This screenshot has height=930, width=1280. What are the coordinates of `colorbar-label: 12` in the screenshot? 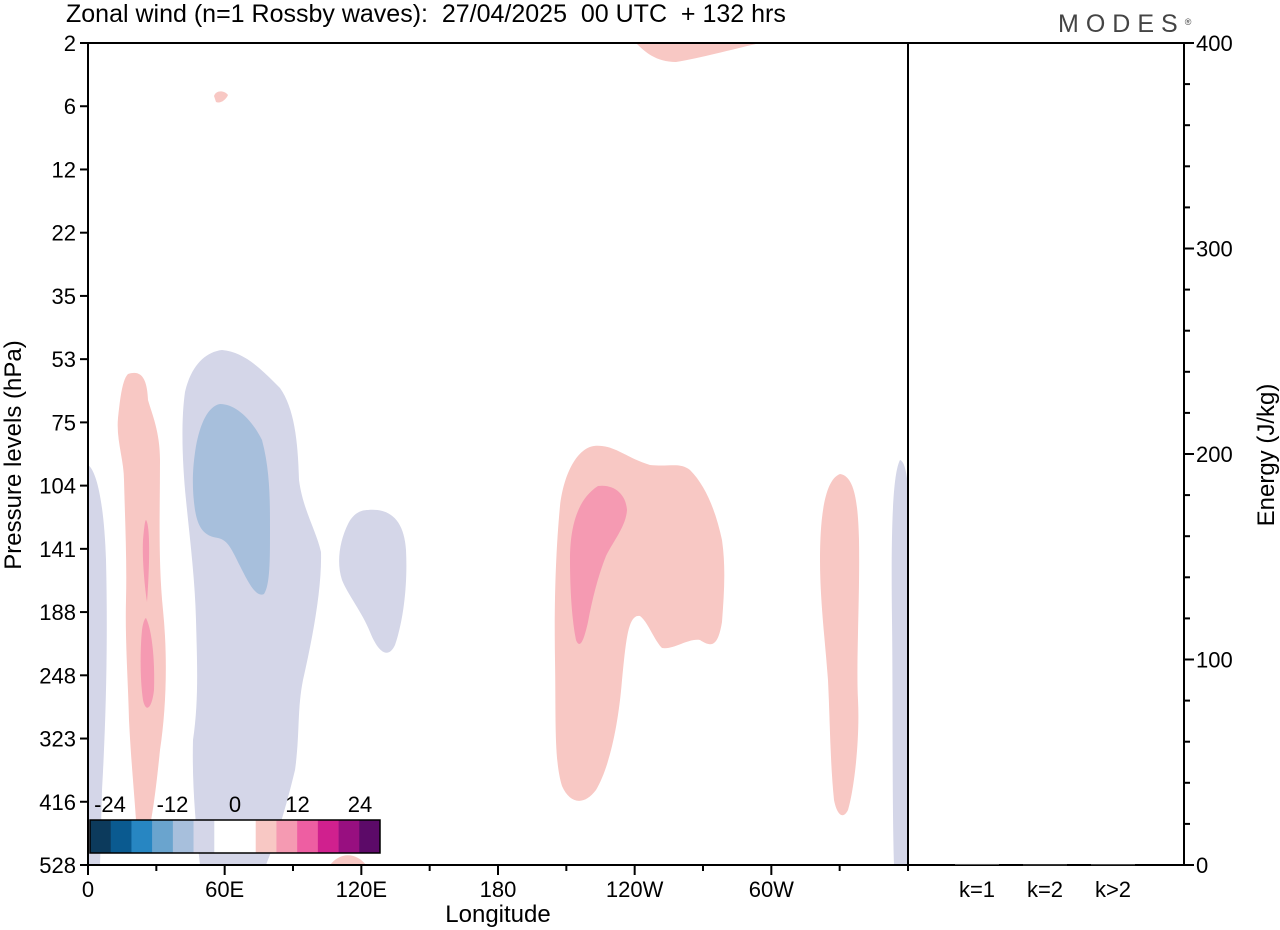 It's located at (297, 804).